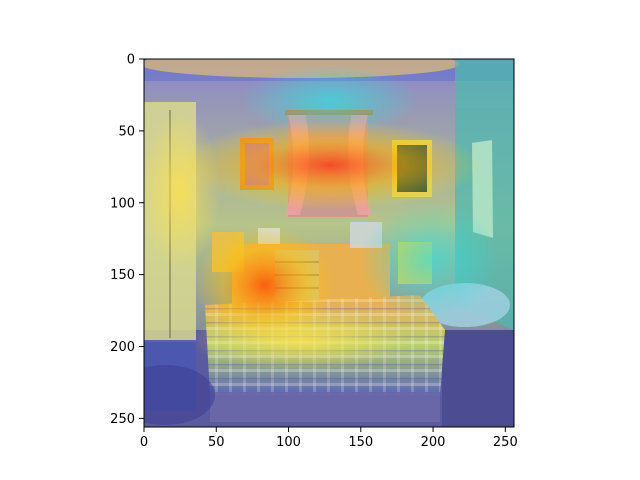  What do you see at coordinates (360, 442) in the screenshot?
I see `x-tick-label: 150` at bounding box center [360, 442].